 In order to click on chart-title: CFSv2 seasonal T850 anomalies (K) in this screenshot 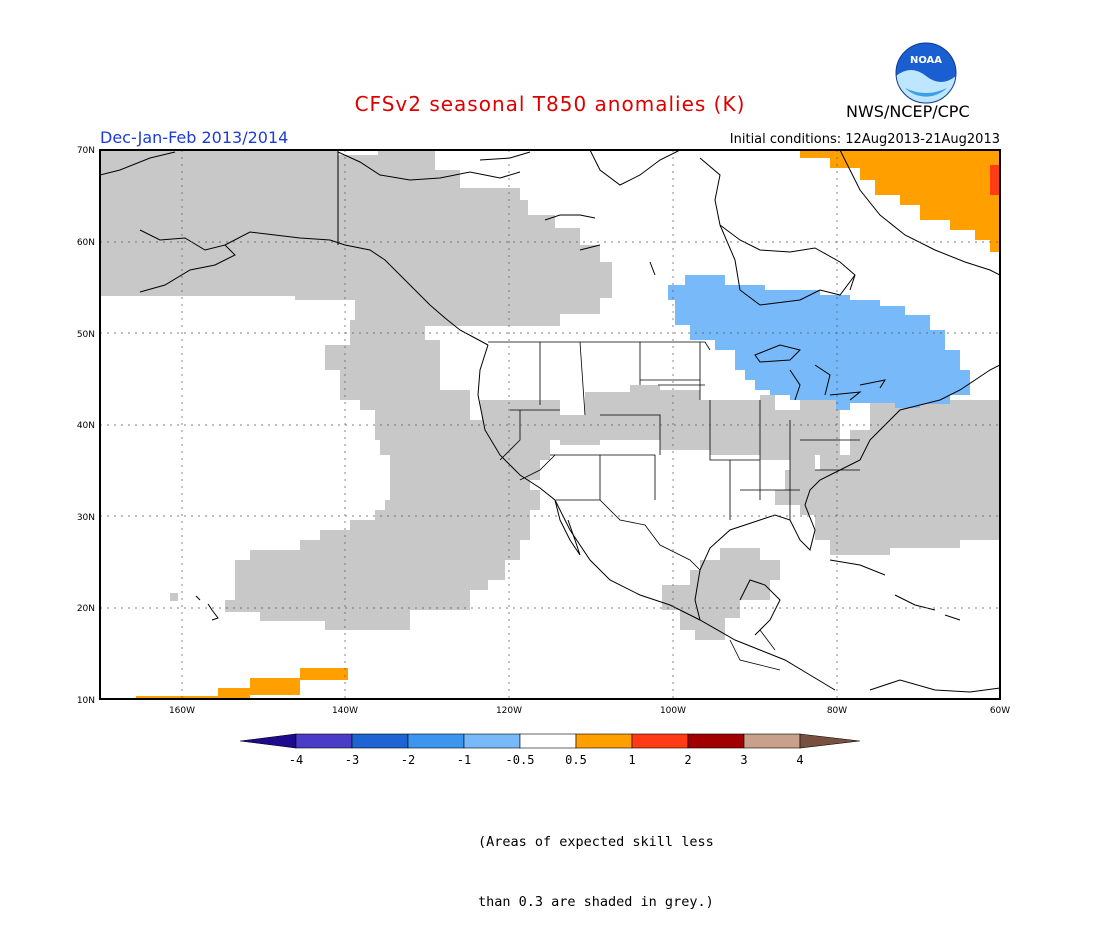, I will do `click(550, 104)`.